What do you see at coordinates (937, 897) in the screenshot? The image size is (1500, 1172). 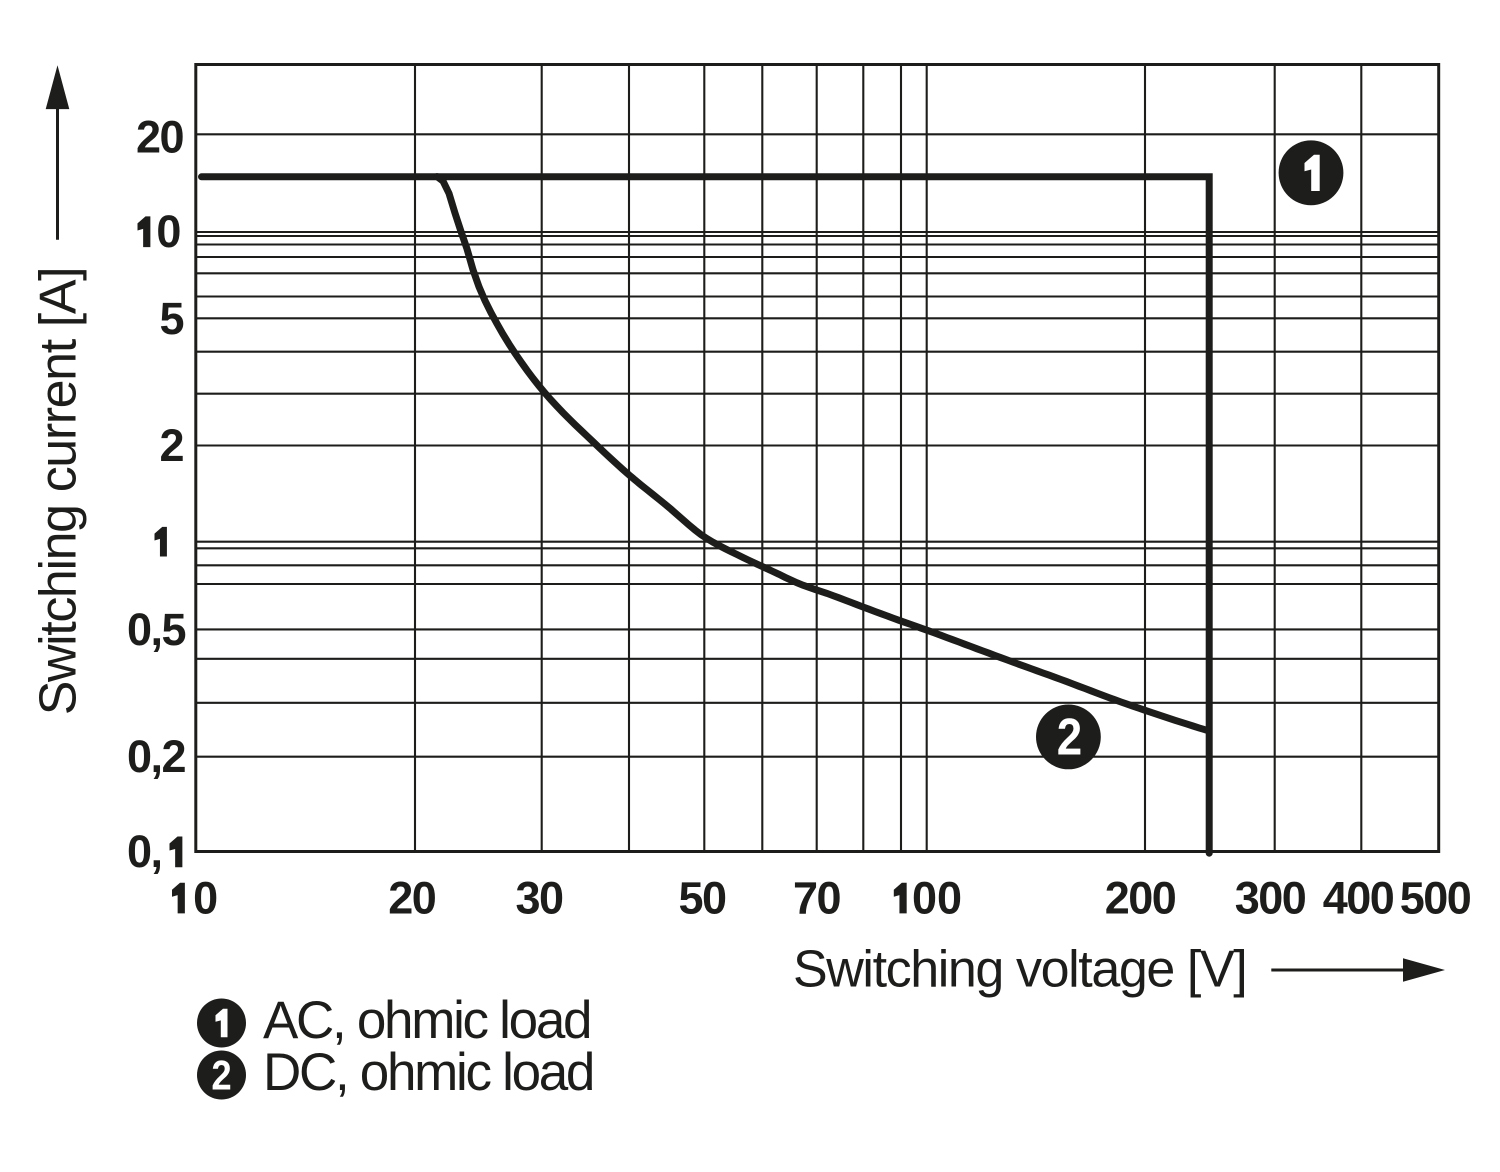 I see `svg-text: 00` at bounding box center [937, 897].